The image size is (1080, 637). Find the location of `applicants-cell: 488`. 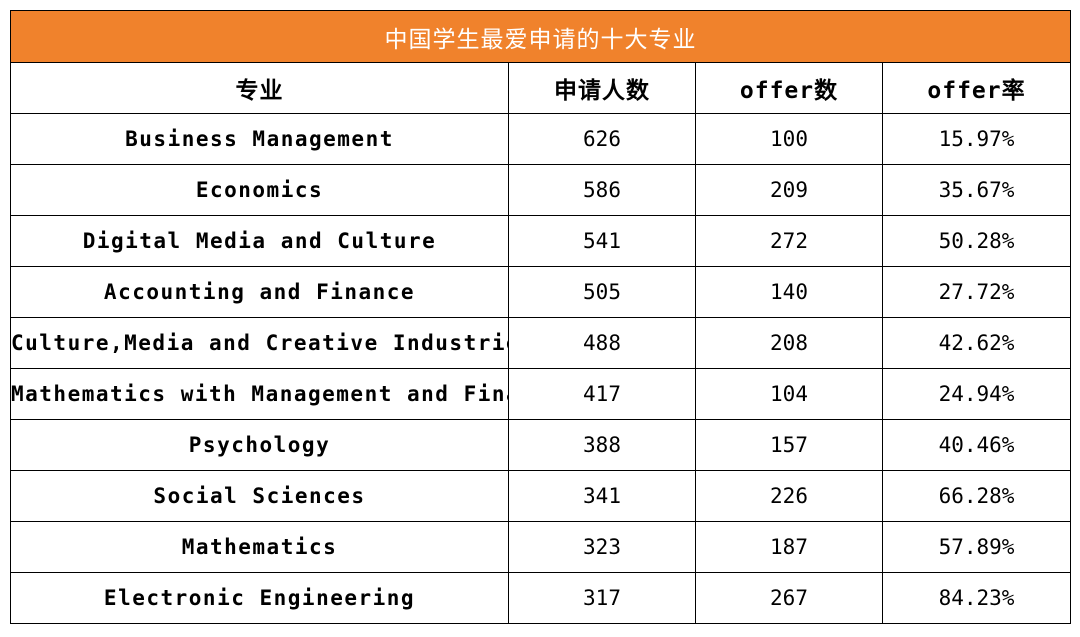

applicants-cell: 488 is located at coordinates (602, 343).